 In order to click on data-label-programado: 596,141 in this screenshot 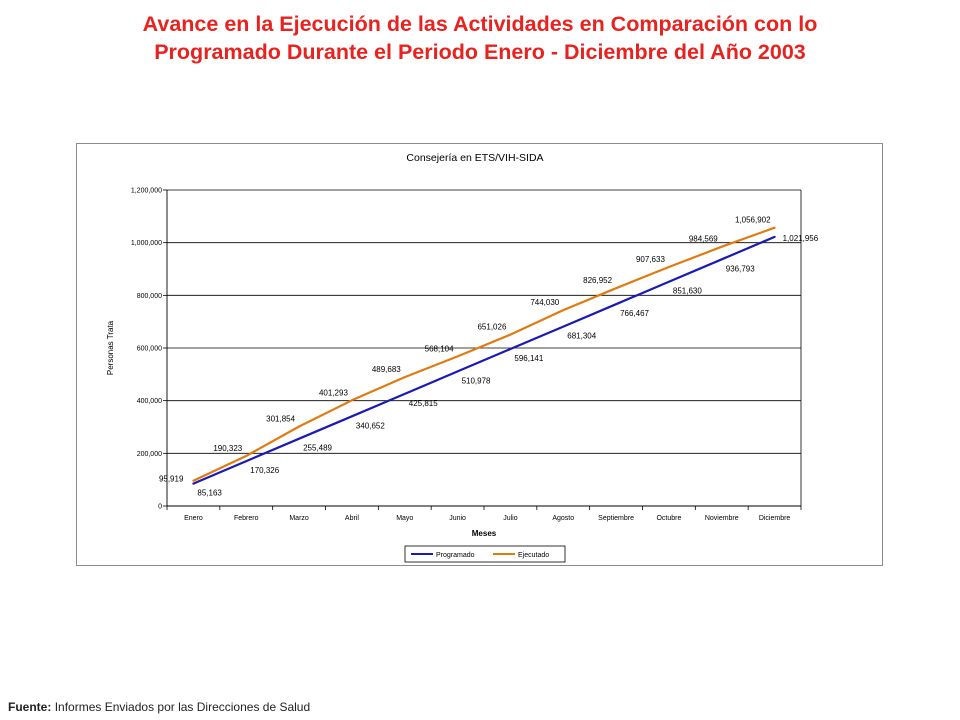, I will do `click(528, 358)`.